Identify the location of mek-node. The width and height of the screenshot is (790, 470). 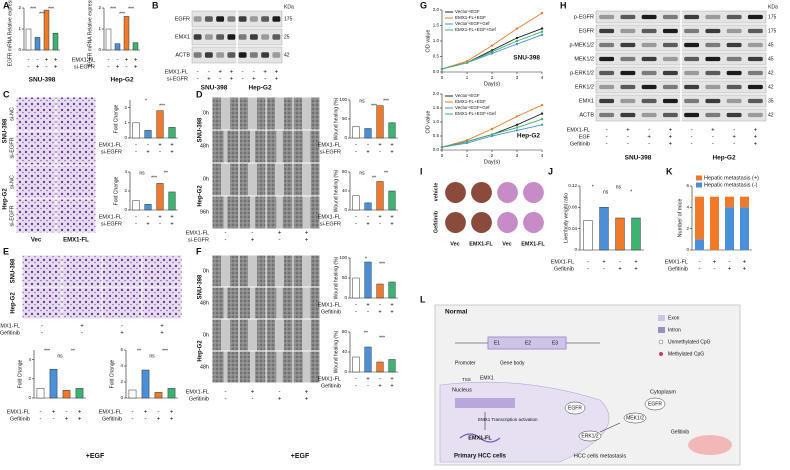
(635, 418).